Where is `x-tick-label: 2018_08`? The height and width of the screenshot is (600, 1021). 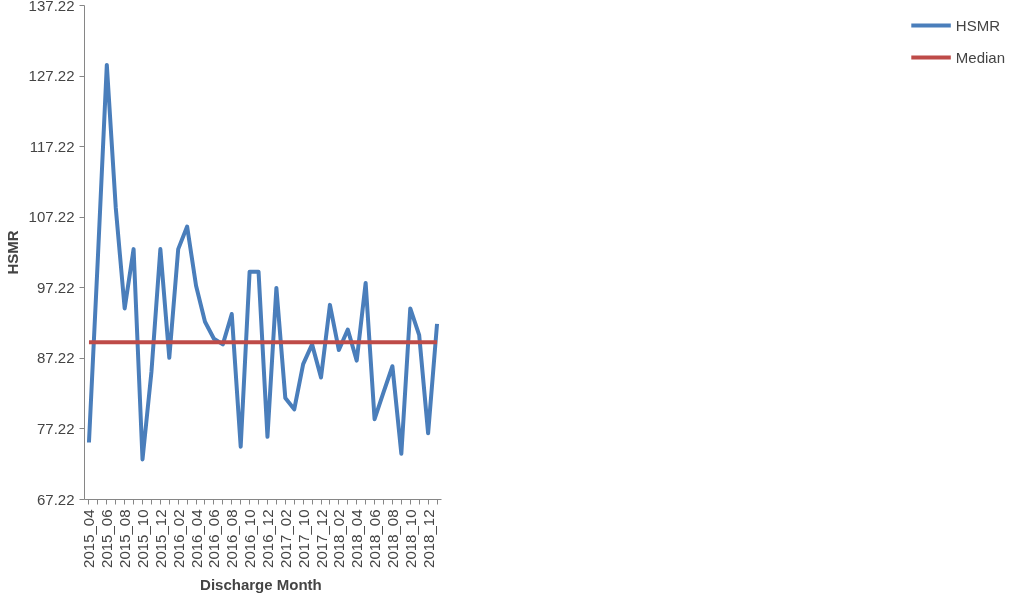
x-tick-label: 2018_08 is located at coordinates (392, 538).